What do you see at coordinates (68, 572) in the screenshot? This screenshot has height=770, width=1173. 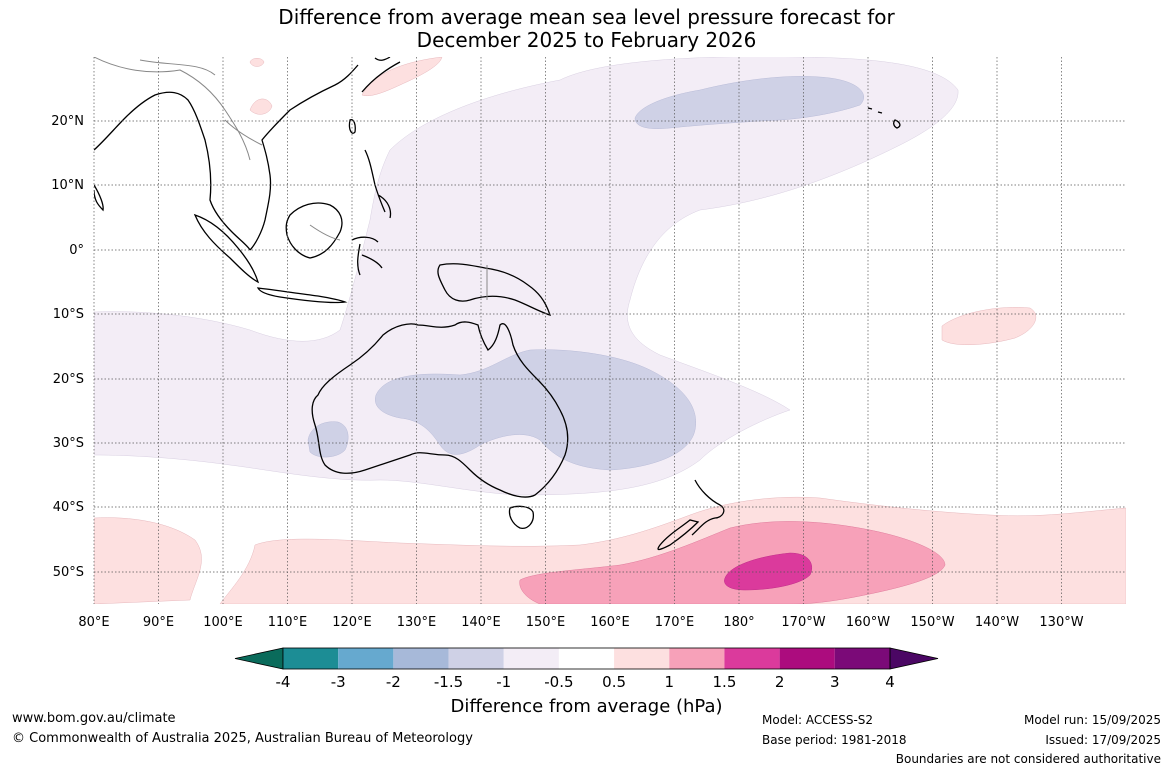 I see `lat-label: 50°S` at bounding box center [68, 572].